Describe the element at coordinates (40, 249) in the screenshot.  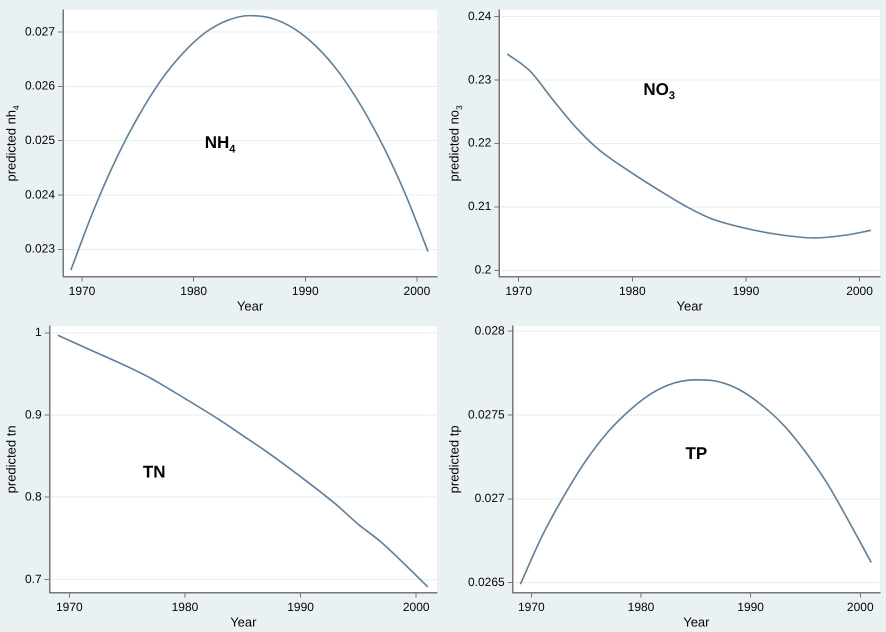
I see `y-tick-label: 0.023` at that location.